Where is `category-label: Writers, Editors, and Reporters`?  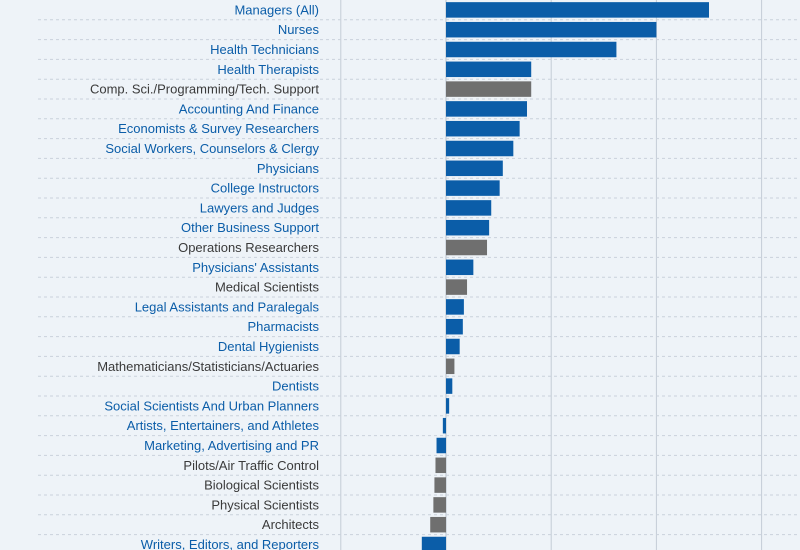 category-label: Writers, Editors, and Reporters is located at coordinates (230, 543).